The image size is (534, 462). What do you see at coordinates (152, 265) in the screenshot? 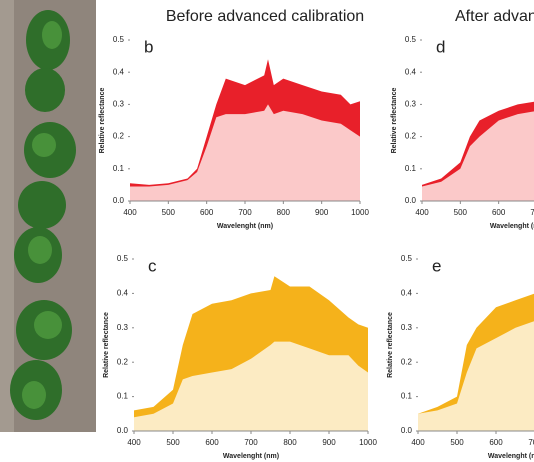
I see `panel-letter: c` at bounding box center [152, 265].